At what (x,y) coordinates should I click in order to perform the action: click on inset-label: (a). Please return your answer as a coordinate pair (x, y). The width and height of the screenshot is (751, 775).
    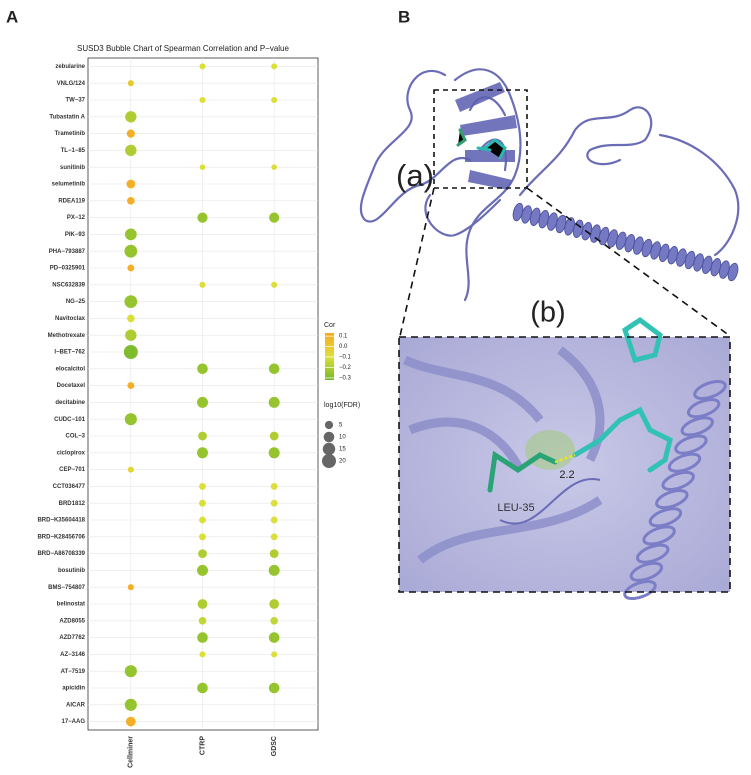
    Looking at the image, I should click on (415, 175).